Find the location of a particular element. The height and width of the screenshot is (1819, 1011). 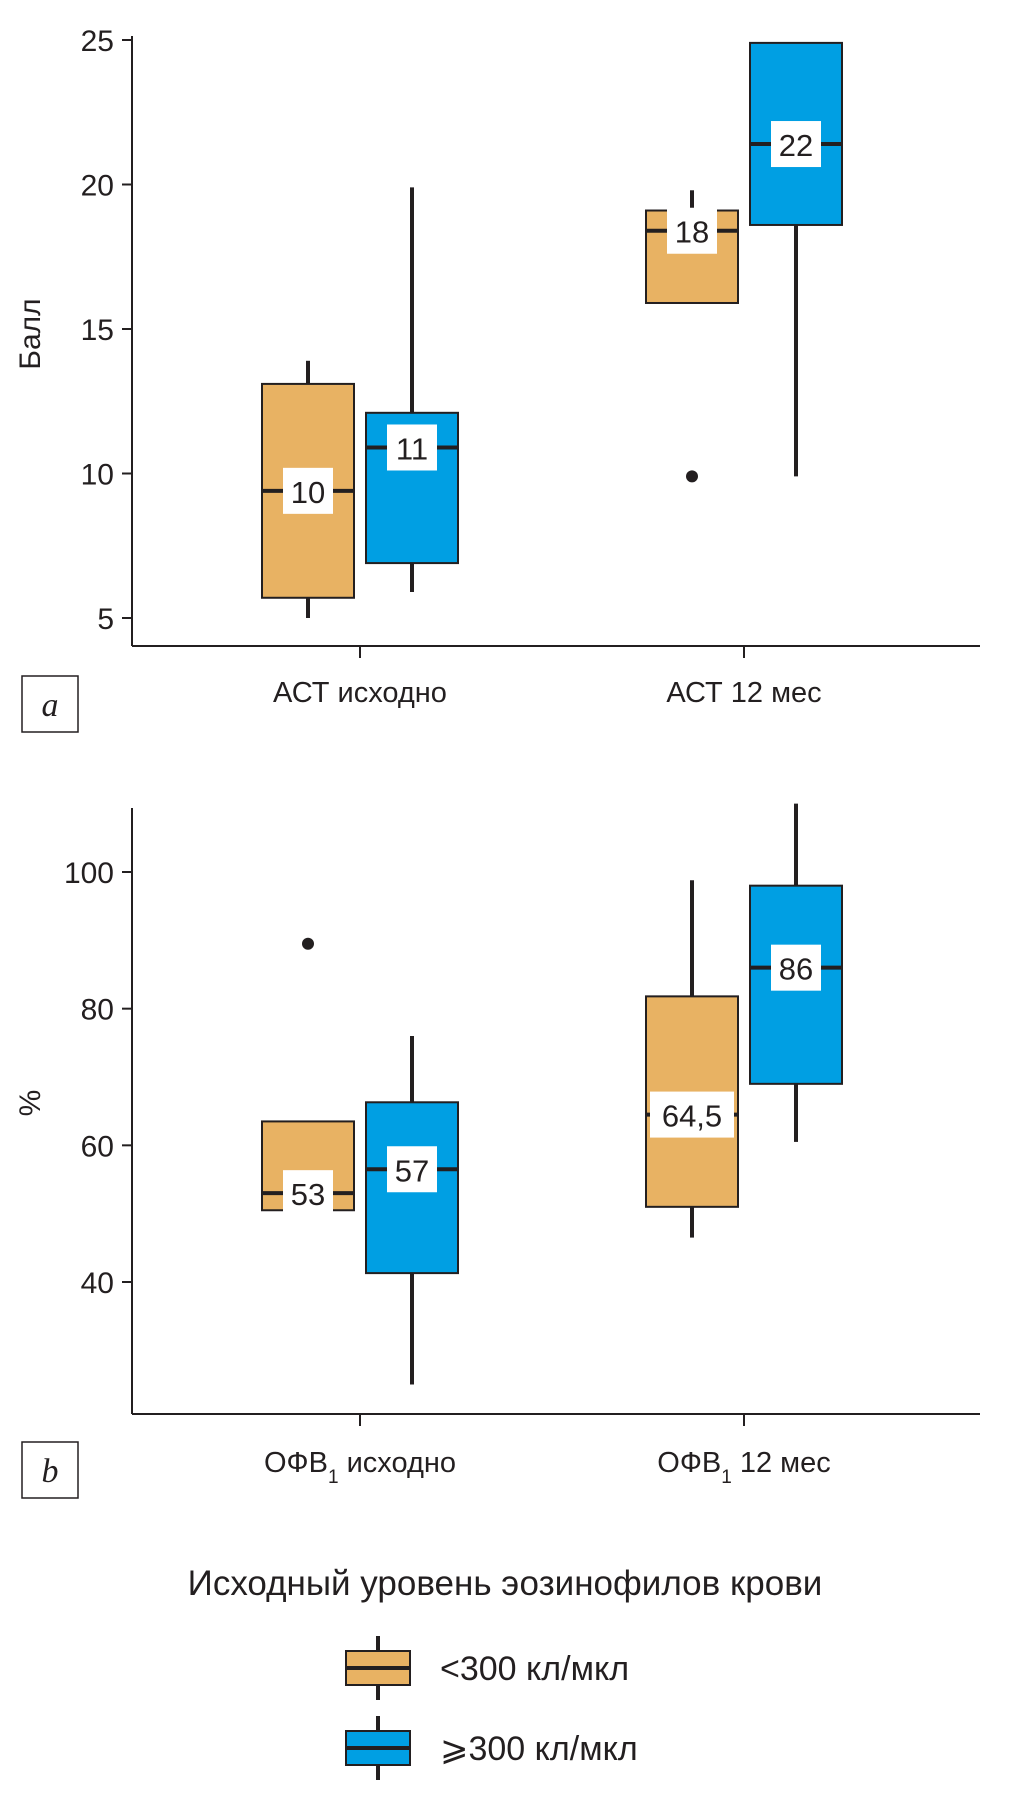

x-category-label: ОФВ1 12 мес is located at coordinates (743, 1467).